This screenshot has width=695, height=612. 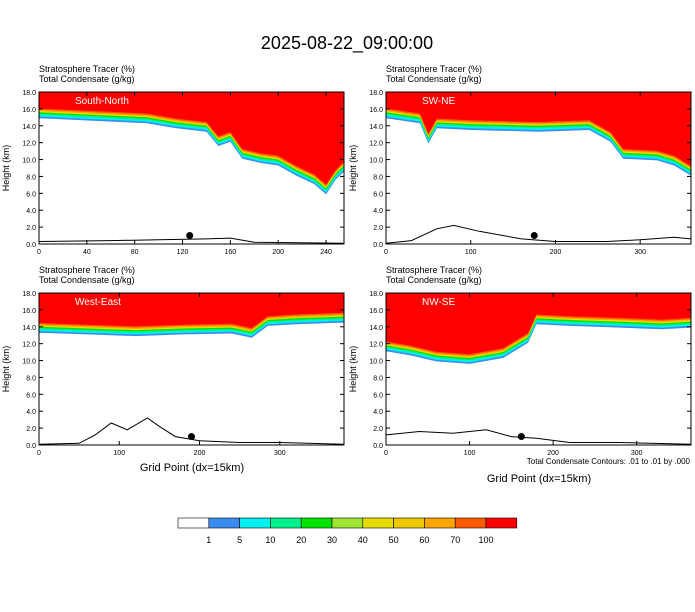 I want to click on colorbar-label: 20, so click(x=301, y=540).